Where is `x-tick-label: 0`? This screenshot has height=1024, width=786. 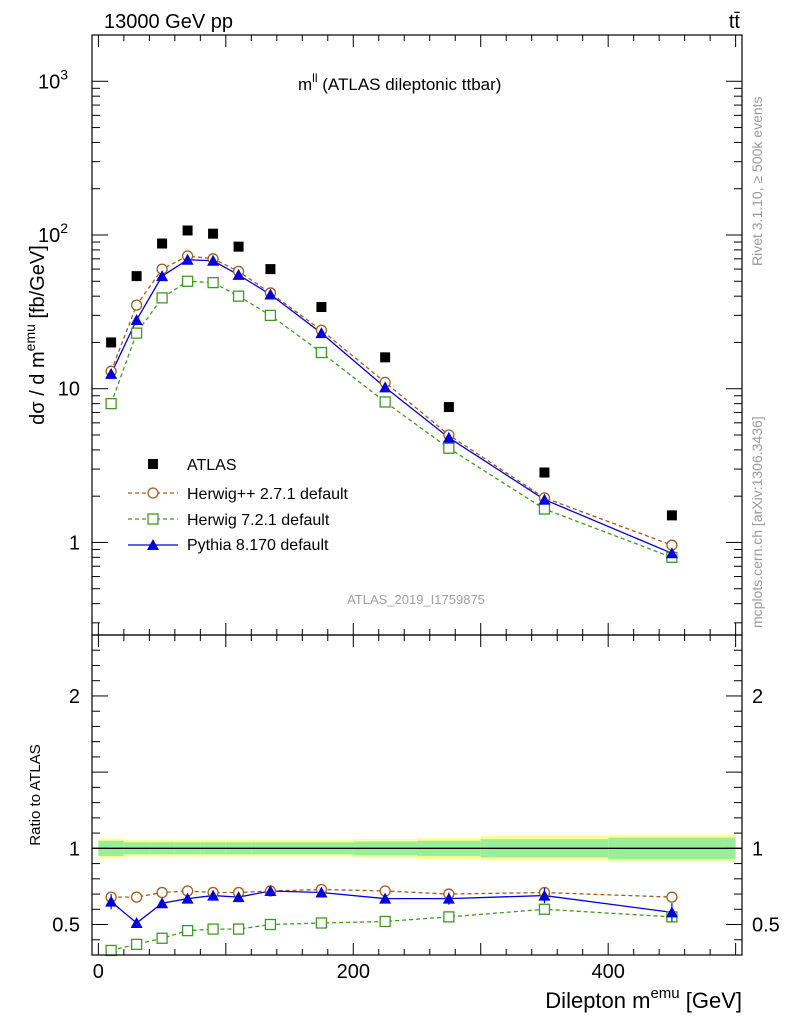 x-tick-label: 0 is located at coordinates (98, 972).